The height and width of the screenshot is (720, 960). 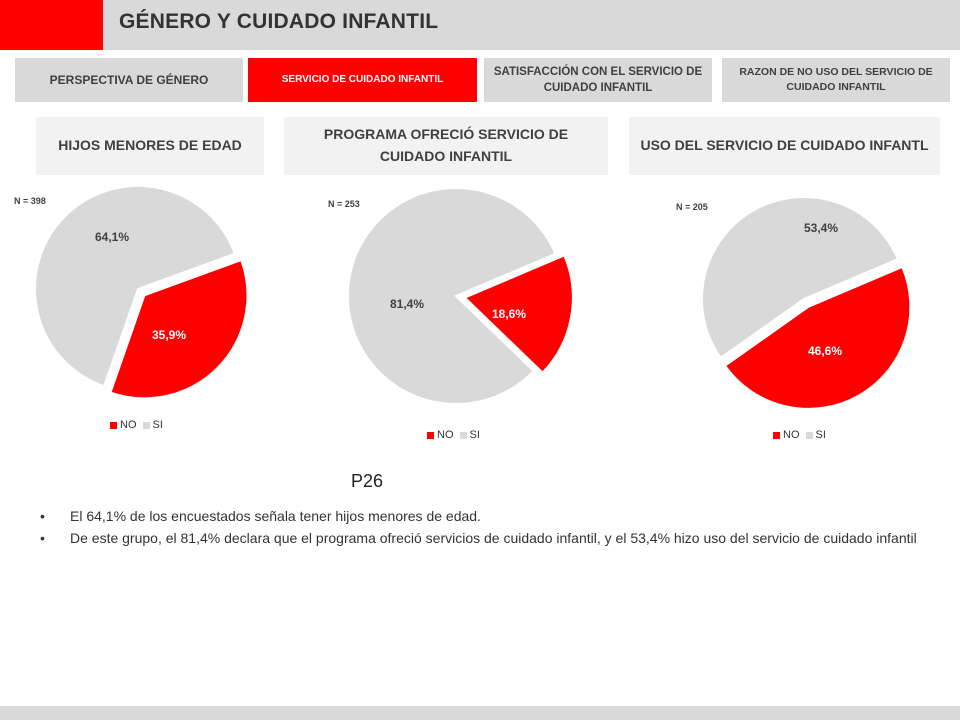 I want to click on pie-chart-uso: N = 205 46,6% 53,4% NO SI, so click(x=801, y=320).